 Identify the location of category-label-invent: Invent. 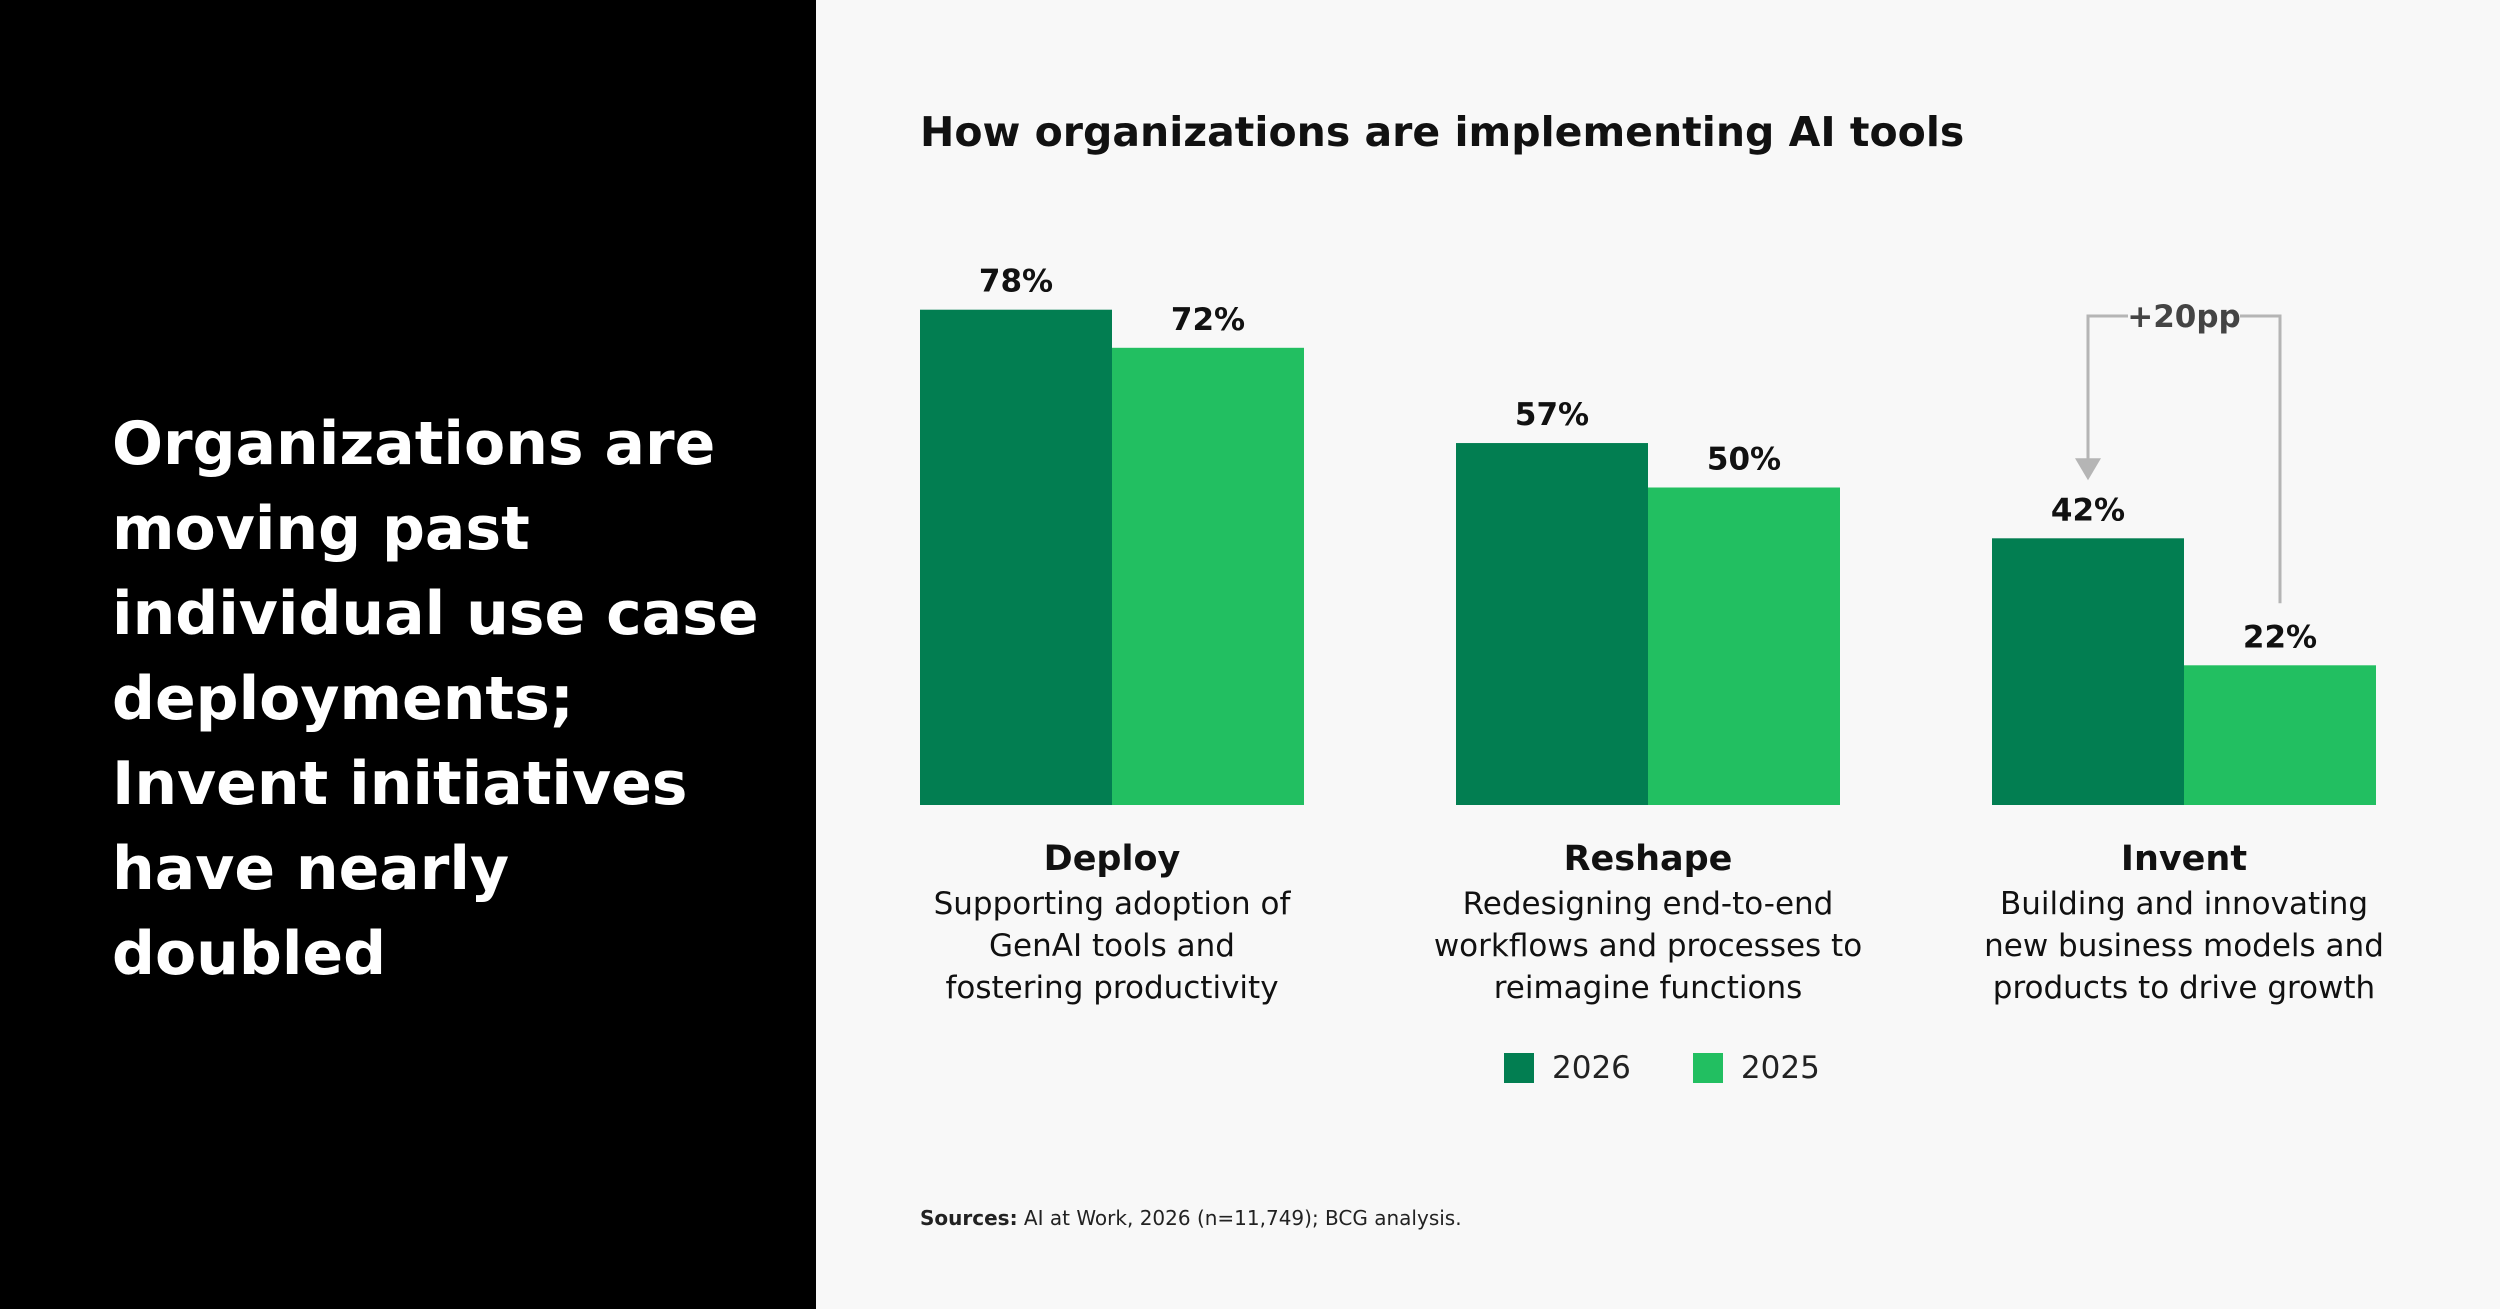
(2184, 859).